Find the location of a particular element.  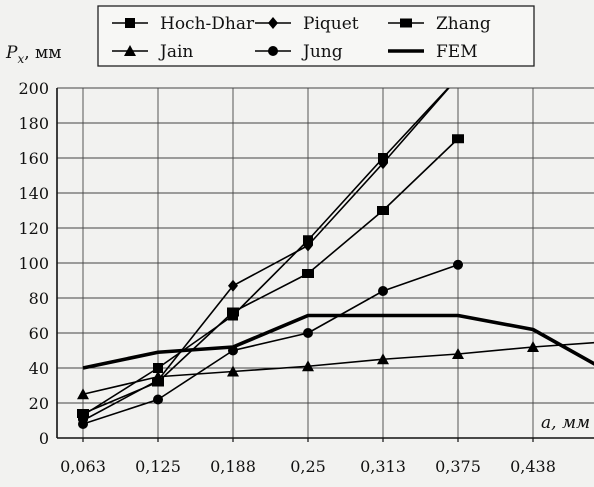

x-tick-label: 0,188 is located at coordinates (233, 466).